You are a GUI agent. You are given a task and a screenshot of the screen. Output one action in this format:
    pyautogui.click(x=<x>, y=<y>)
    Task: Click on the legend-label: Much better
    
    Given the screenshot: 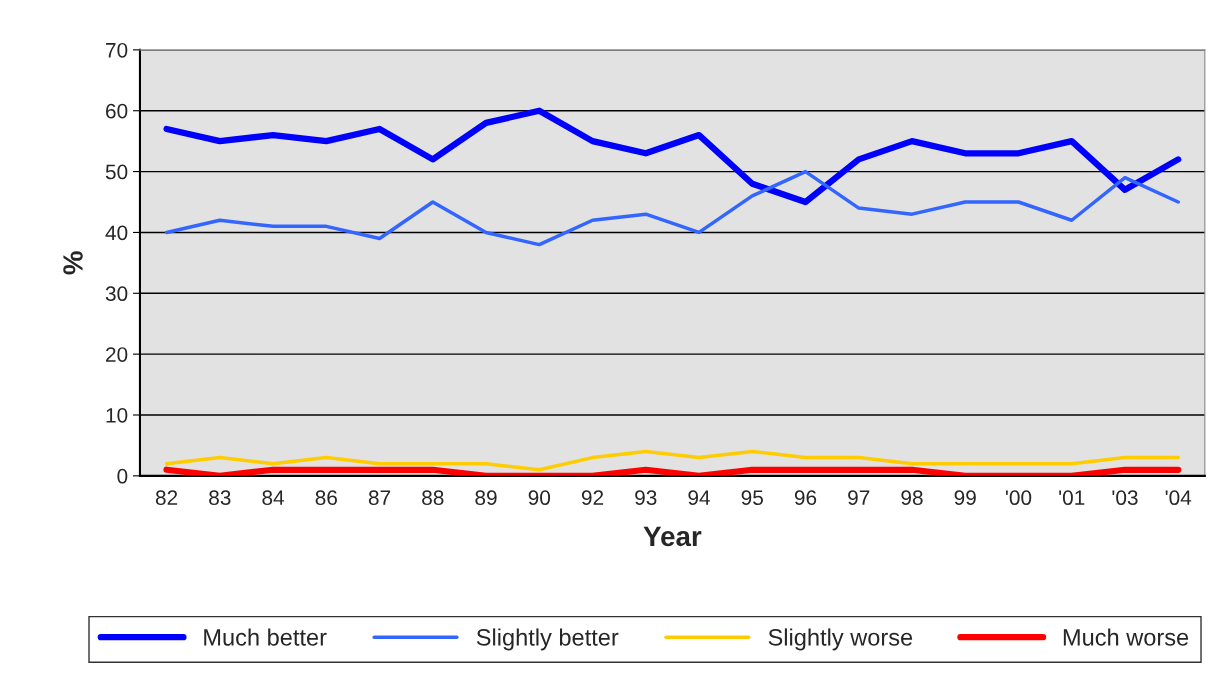 What is the action you would take?
    pyautogui.click(x=265, y=637)
    